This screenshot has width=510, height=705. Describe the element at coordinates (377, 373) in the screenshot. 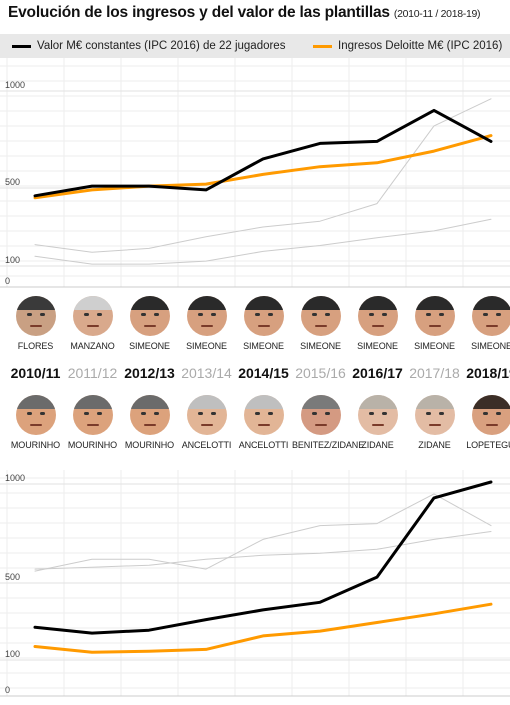

I see `season-label: 2016/17` at that location.